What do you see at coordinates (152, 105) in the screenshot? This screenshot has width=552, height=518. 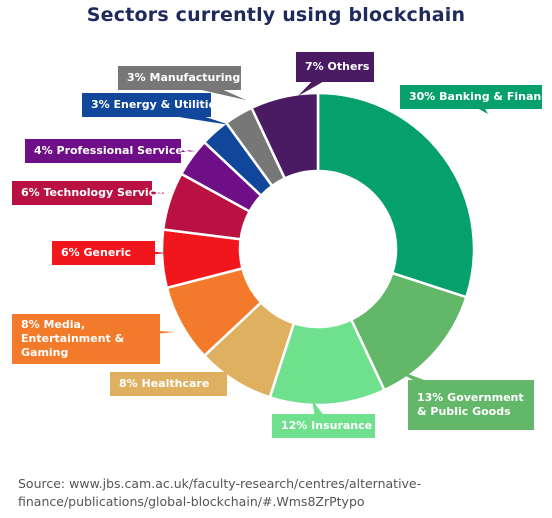 I see `slice-label: 3% Energy & Utilities` at bounding box center [152, 105].